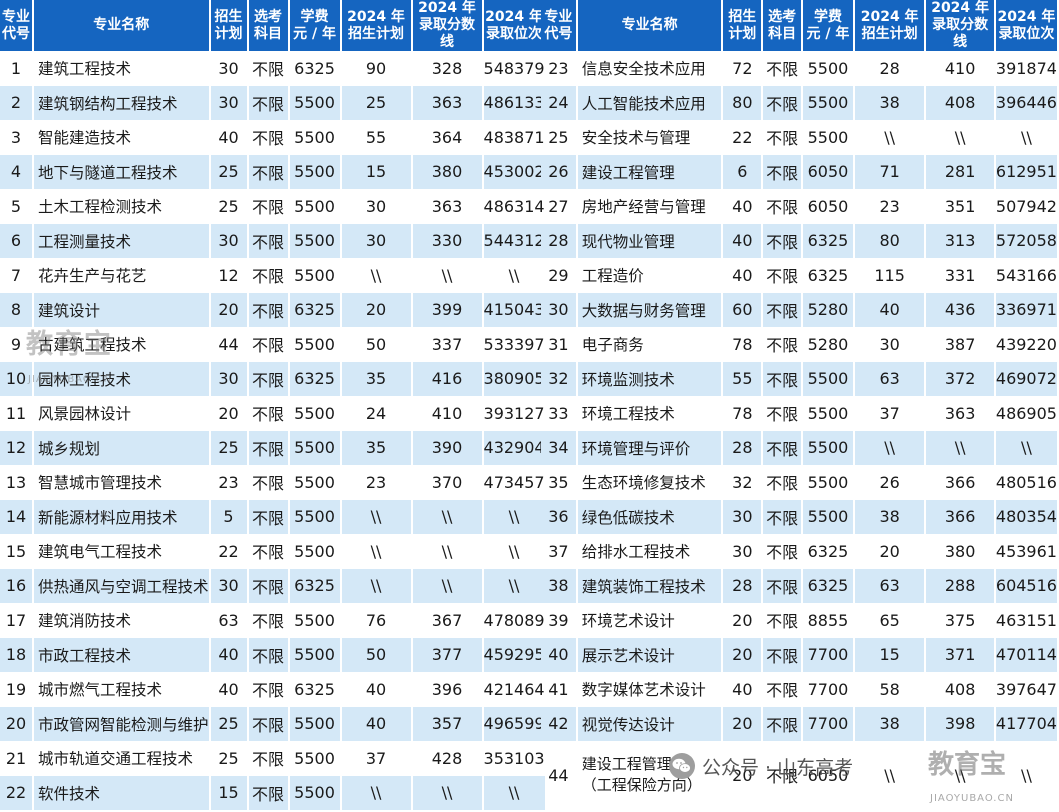 This screenshot has width=1059, height=812. I want to click on header-2024-score-line: 2024 年 录取分数线, so click(960, 25).